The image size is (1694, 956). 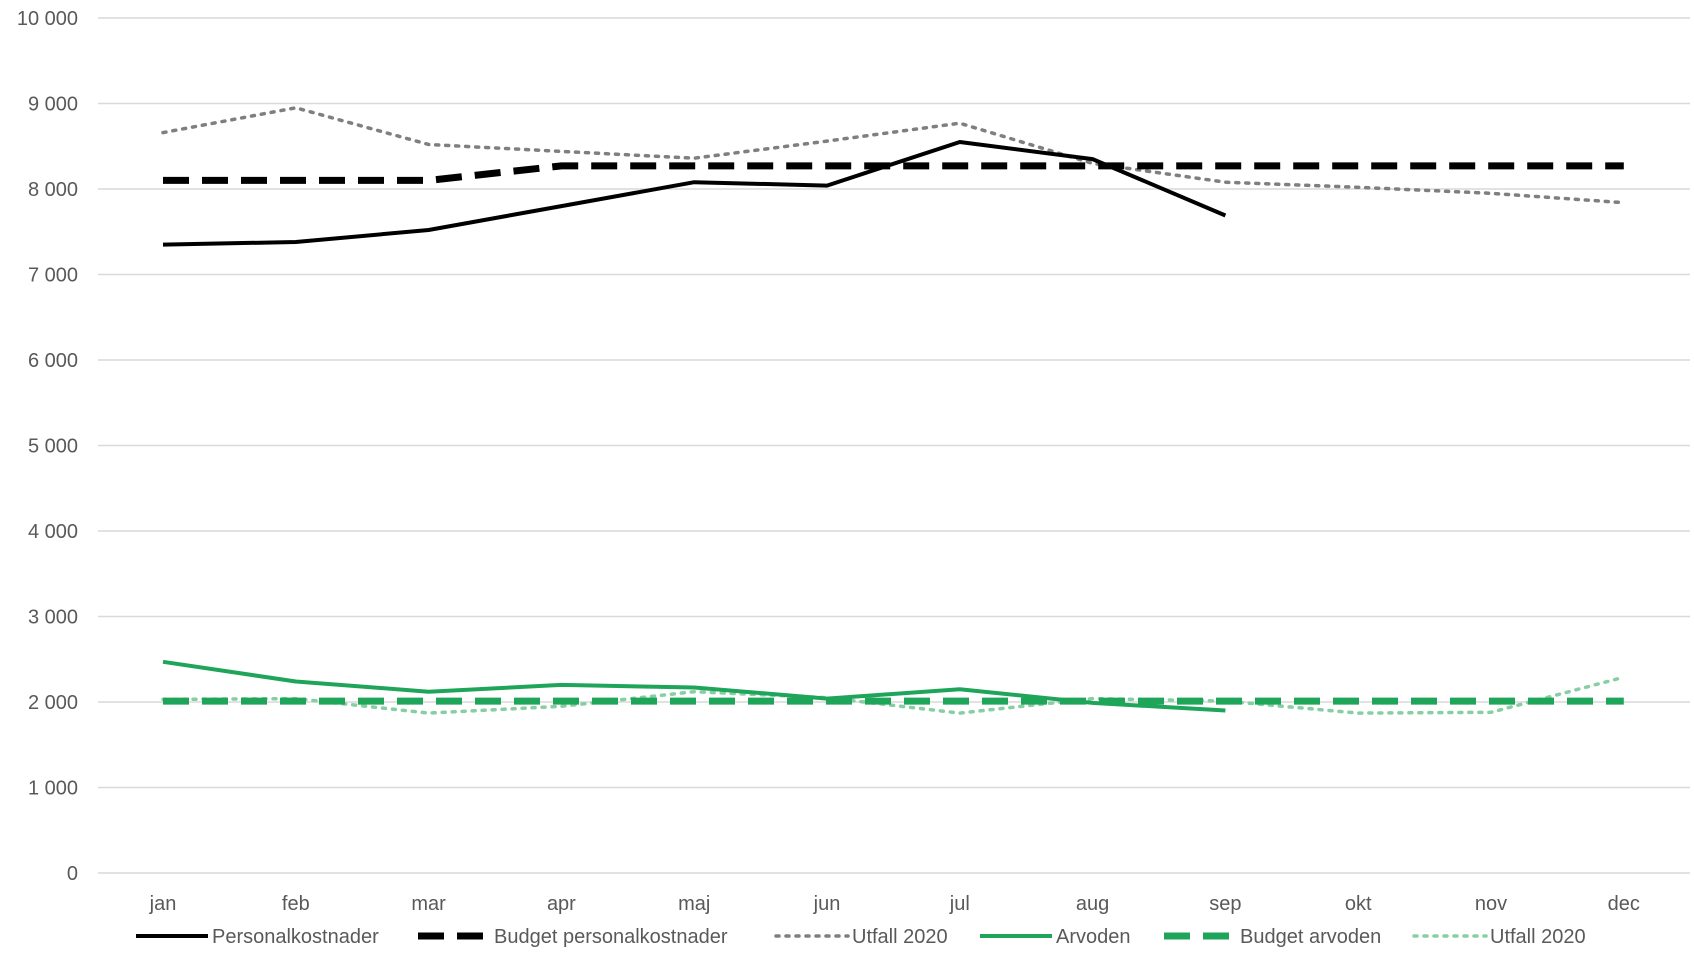 I want to click on y-tick-label: 1 000, so click(x=53, y=789).